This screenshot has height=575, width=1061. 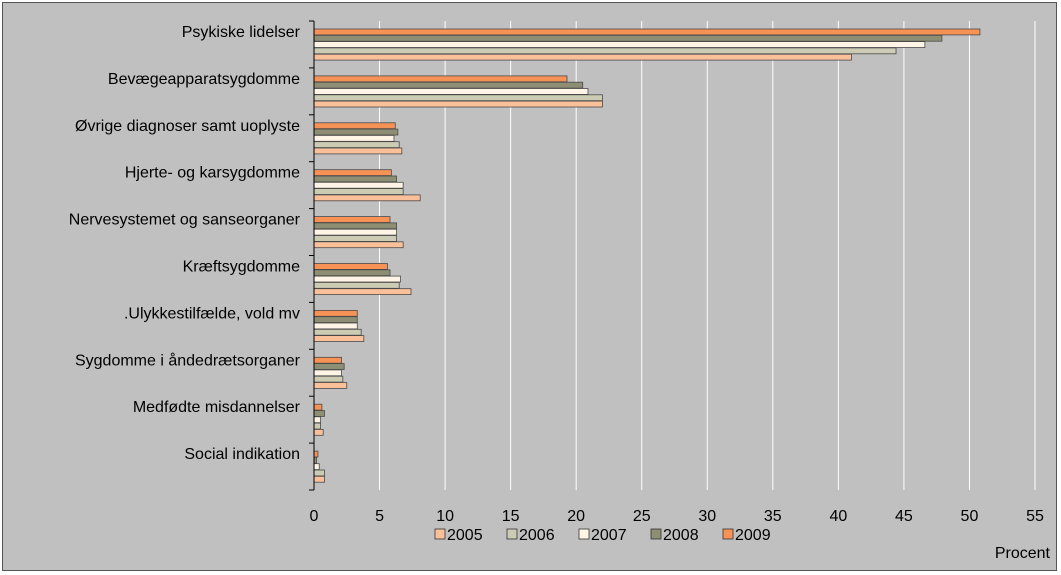 What do you see at coordinates (312, 255) in the screenshot?
I see `axes` at bounding box center [312, 255].